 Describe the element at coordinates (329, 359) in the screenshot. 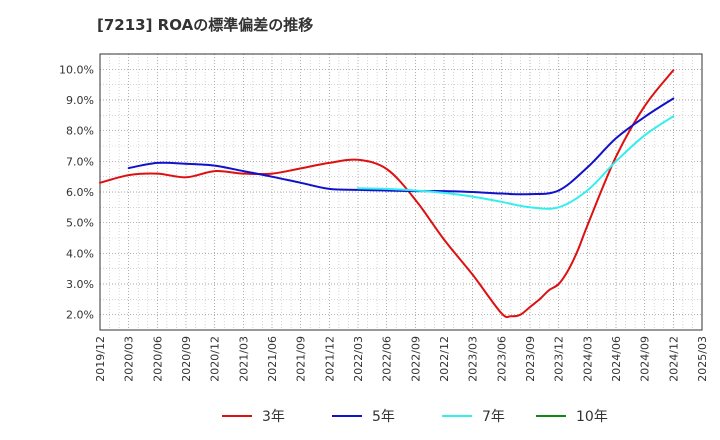

I see `x-tick-label: 2021/12` at that location.